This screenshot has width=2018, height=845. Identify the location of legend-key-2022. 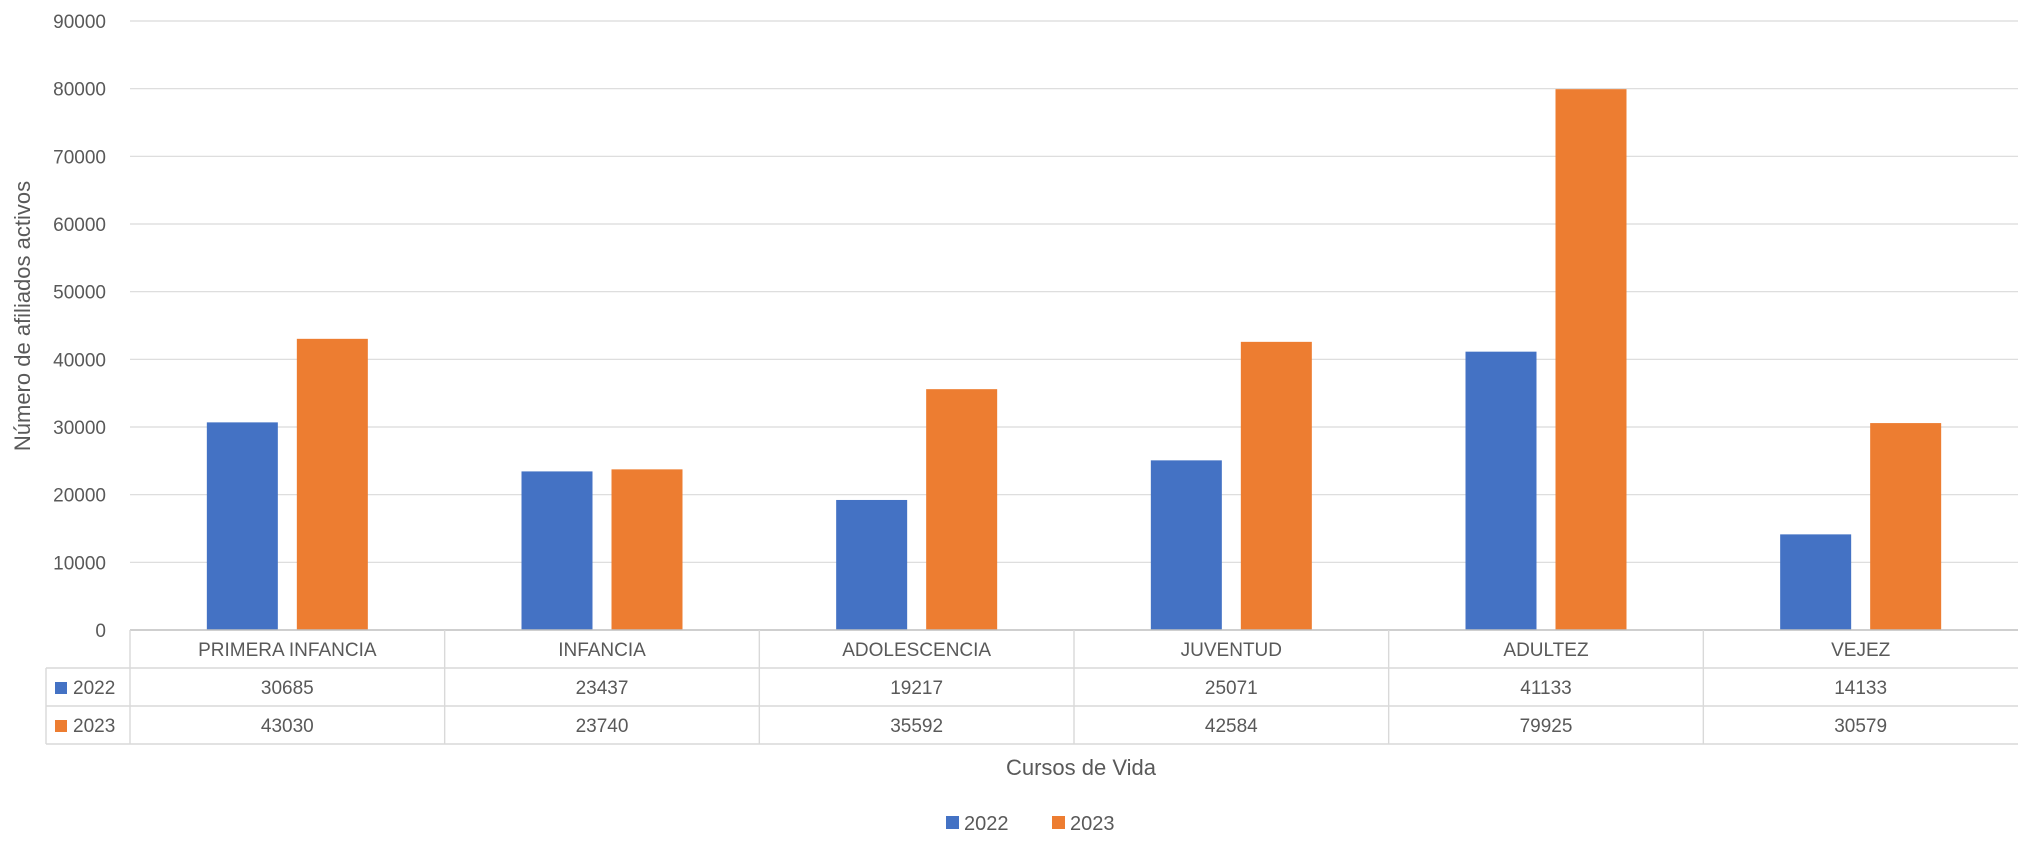
(61, 688).